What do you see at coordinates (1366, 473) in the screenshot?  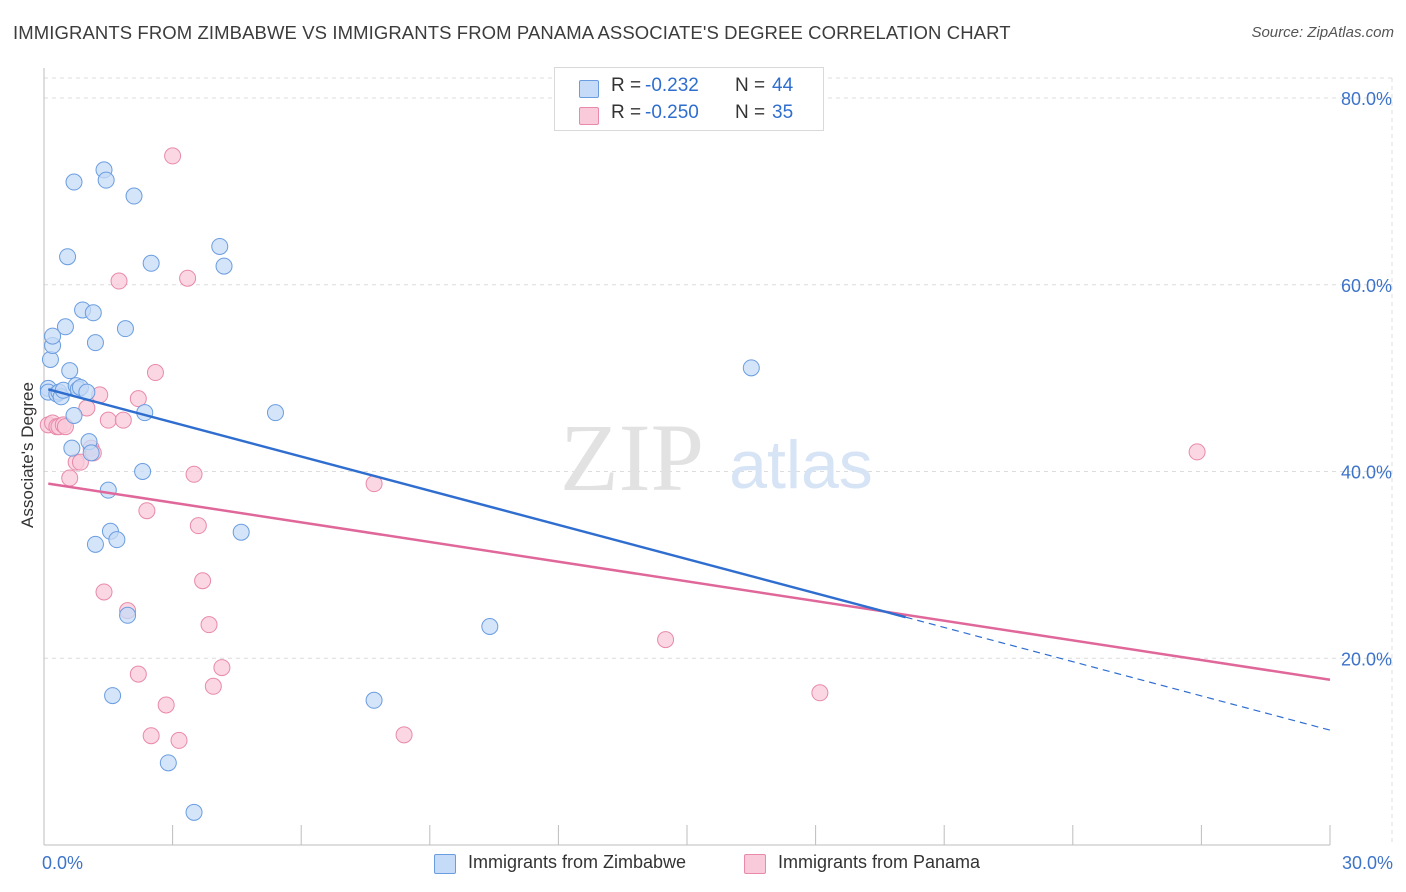 I see `y-tick-label: 40.0%` at bounding box center [1366, 473].